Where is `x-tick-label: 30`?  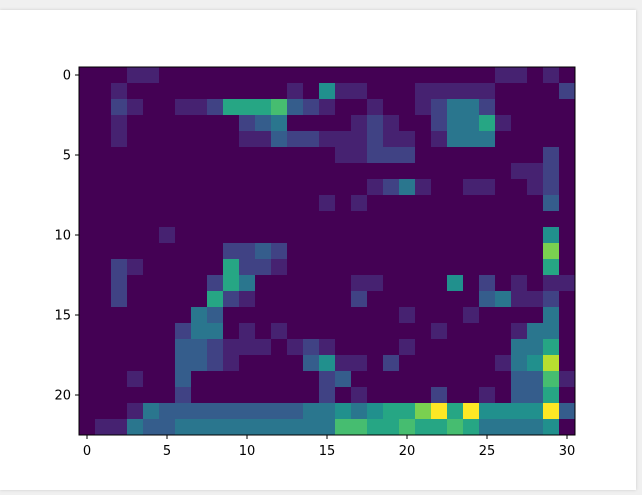
x-tick-label: 30 is located at coordinates (567, 451).